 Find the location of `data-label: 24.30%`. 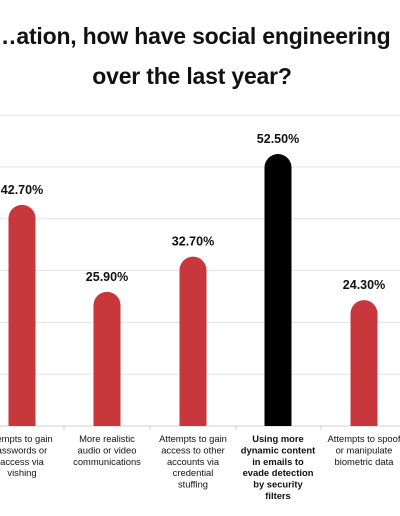

data-label: 24.30% is located at coordinates (364, 285).